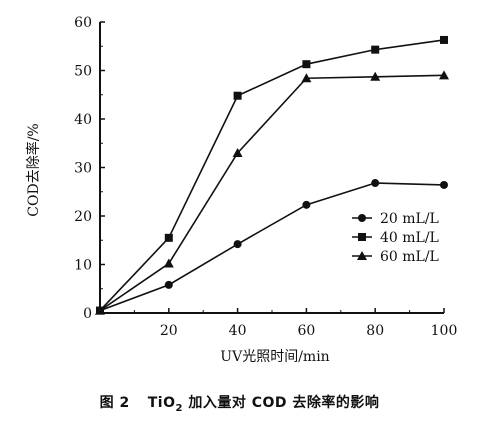 This screenshot has width=479, height=429. Describe the element at coordinates (409, 219) in the screenshot. I see `legend-label: 20 mL/L` at that location.